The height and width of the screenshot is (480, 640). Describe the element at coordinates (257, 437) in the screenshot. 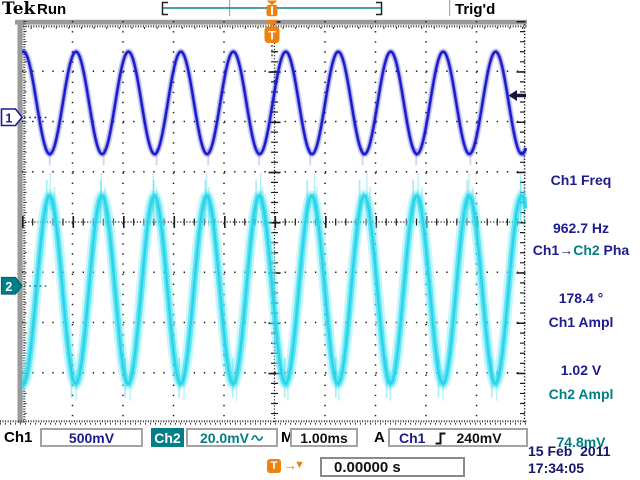

I see `ac-coupling-sine-icon` at that location.